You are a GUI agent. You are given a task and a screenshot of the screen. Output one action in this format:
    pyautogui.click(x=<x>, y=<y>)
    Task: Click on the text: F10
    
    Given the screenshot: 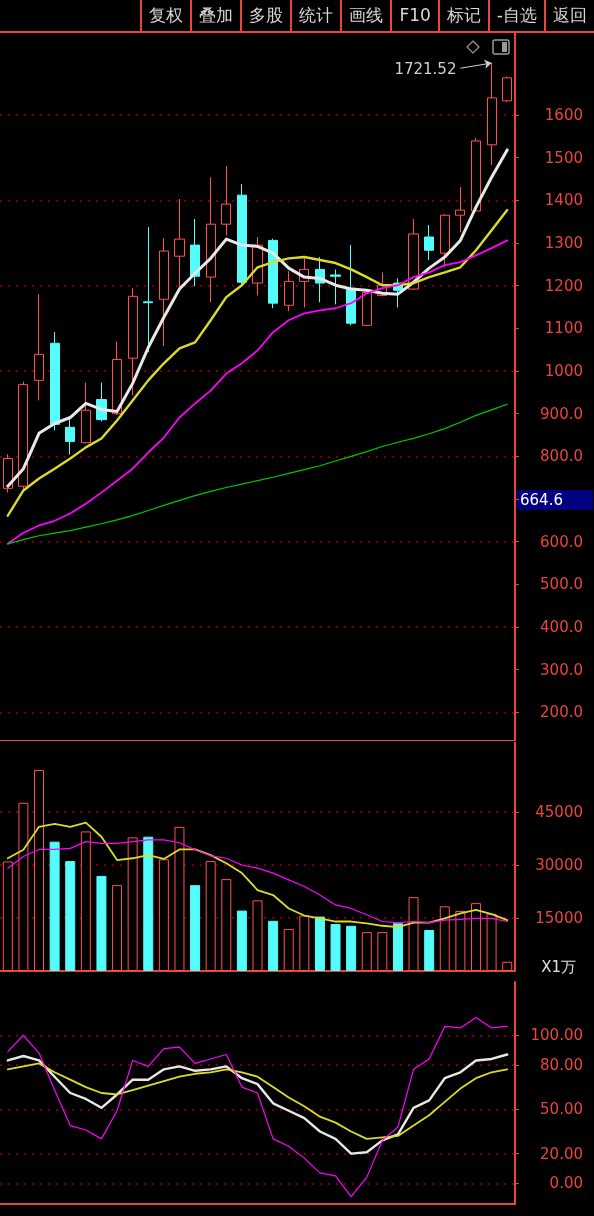 What is the action you would take?
    pyautogui.click(x=414, y=15)
    